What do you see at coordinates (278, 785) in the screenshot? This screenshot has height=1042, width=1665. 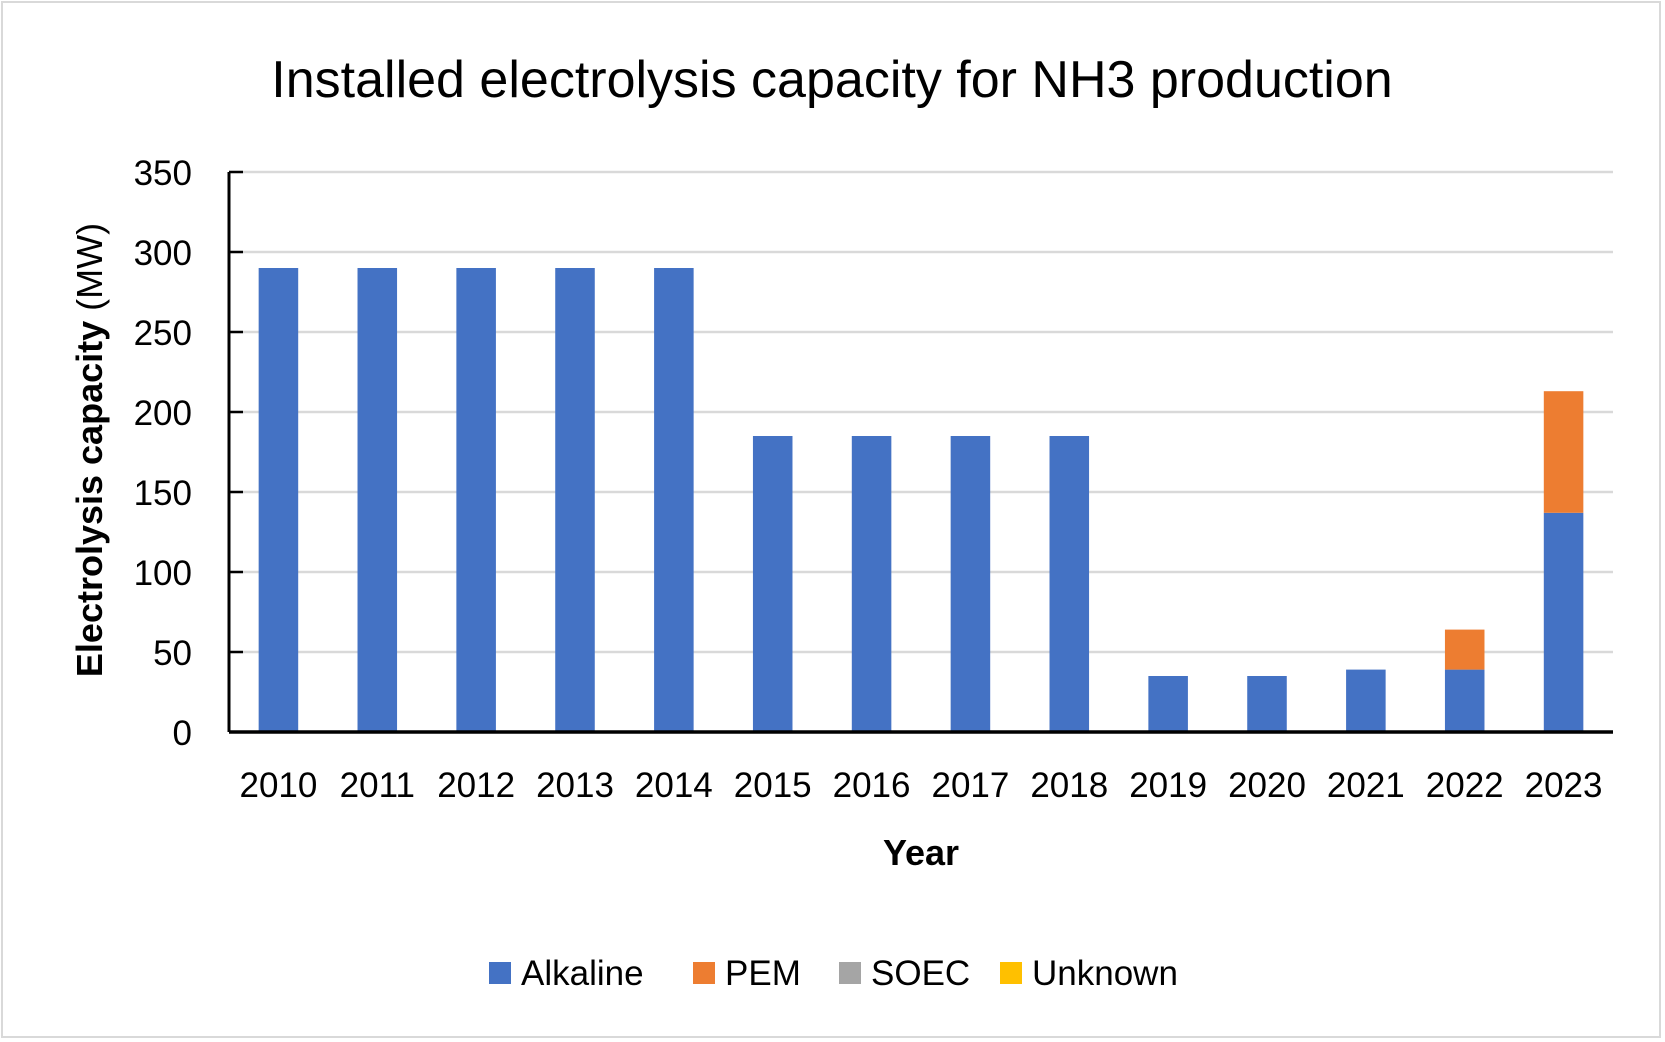 I see `x-tick-label: 2010` at bounding box center [278, 785].